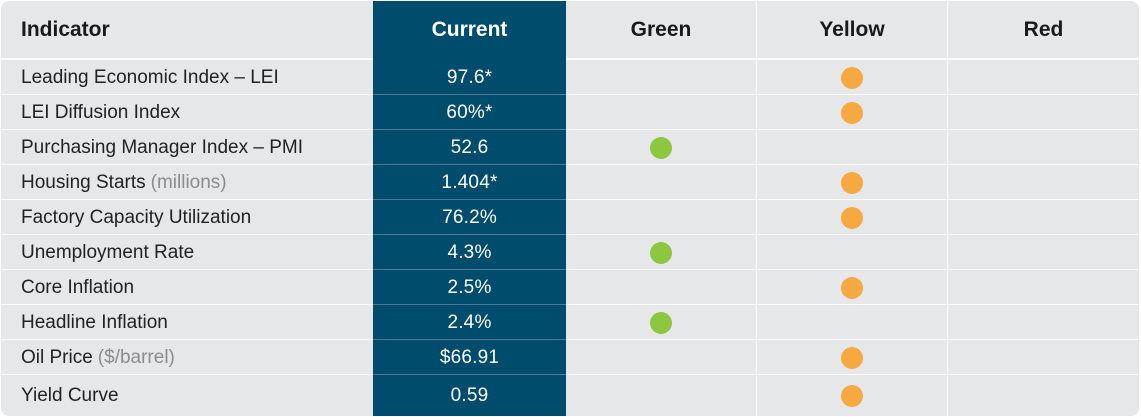 The height and width of the screenshot is (417, 1141). I want to click on current-value: 0.59, so click(469, 395).